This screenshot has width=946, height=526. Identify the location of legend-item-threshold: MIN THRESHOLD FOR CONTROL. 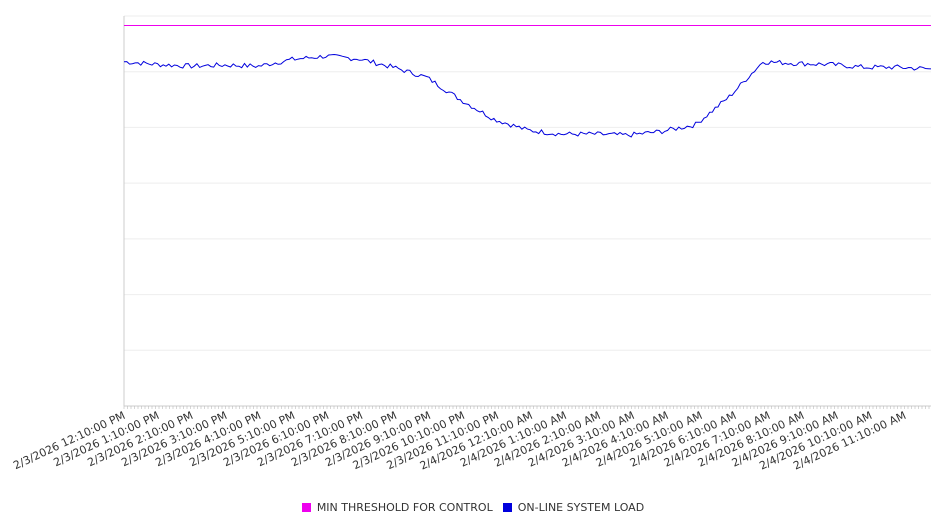
(397, 507).